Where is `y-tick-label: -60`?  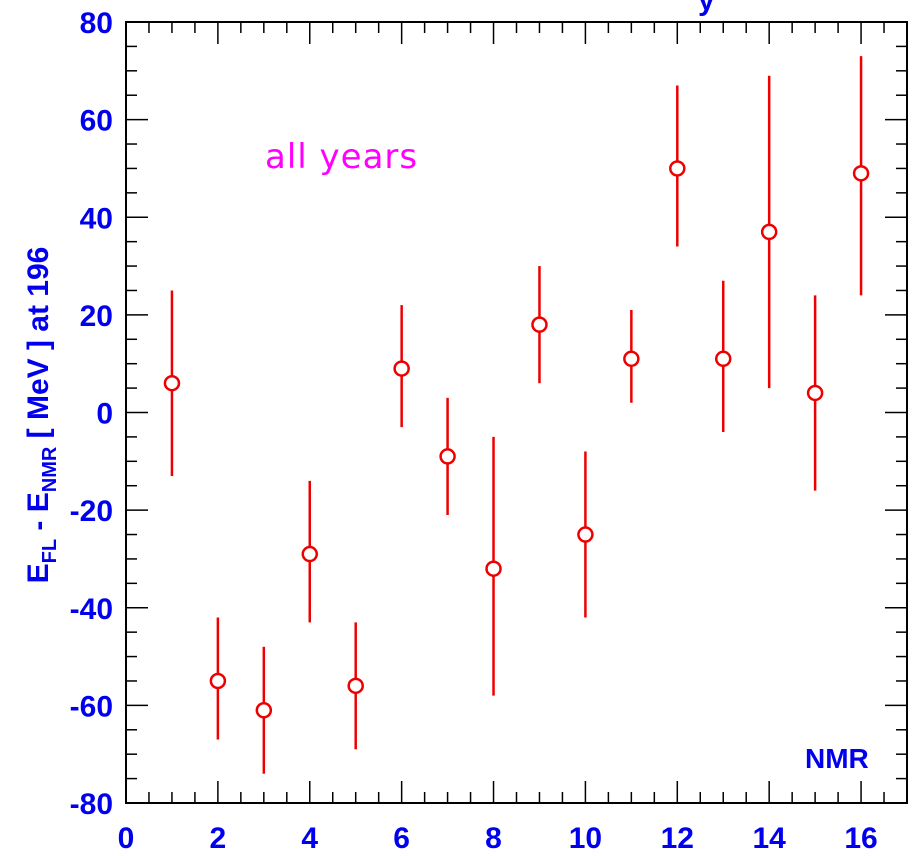 y-tick-label: -60 is located at coordinates (91, 706).